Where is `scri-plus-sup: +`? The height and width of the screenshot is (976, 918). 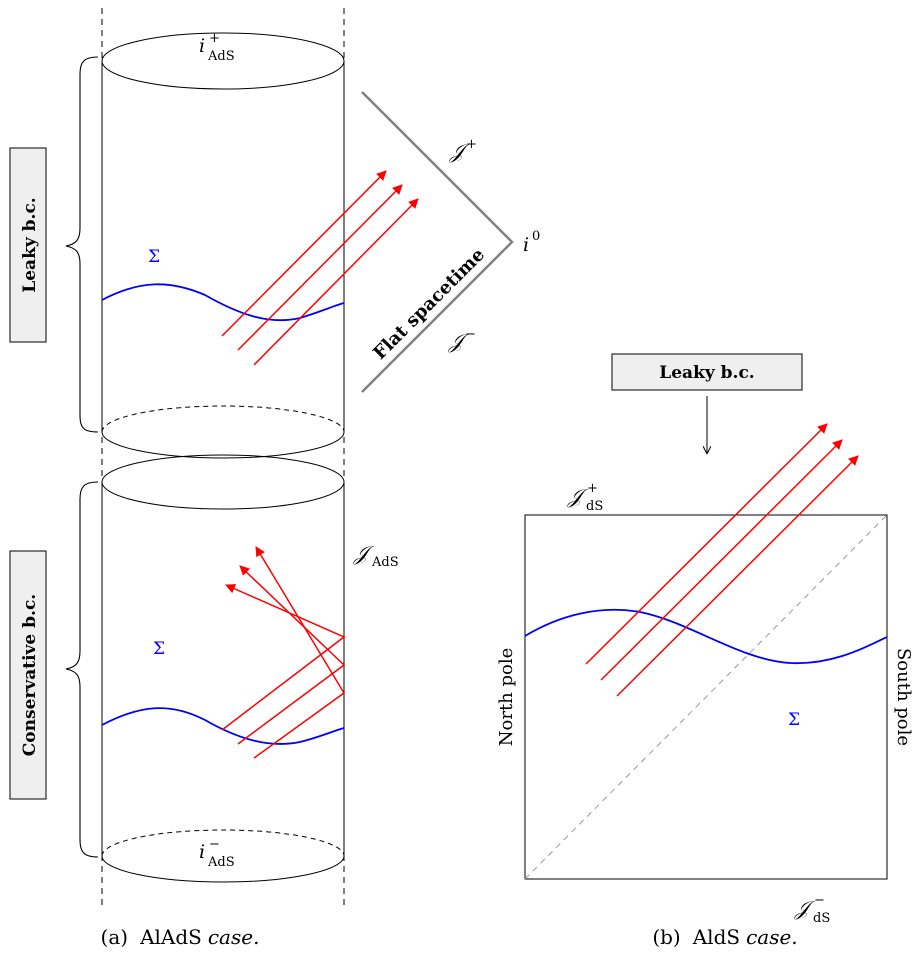 scri-plus-sup: + is located at coordinates (471, 144).